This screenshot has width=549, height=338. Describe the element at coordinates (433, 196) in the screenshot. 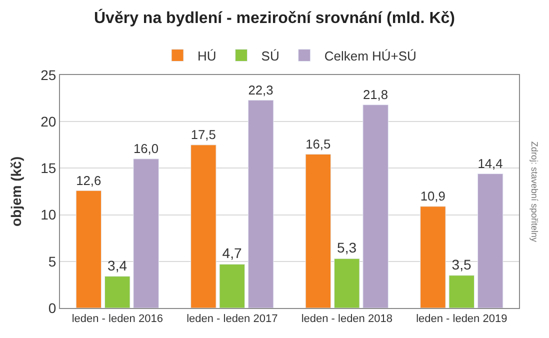

I see `data-label: 10,9` at that location.